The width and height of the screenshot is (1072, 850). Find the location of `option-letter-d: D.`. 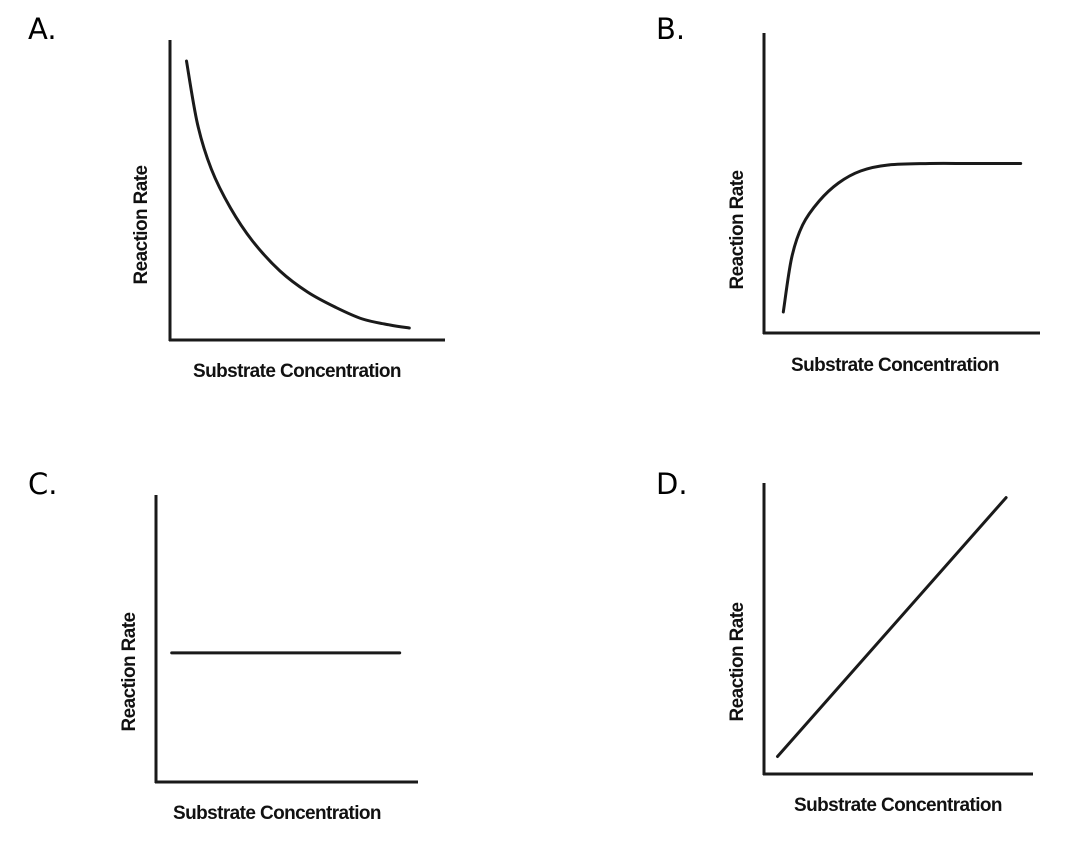

option-letter-d: D. is located at coordinates (672, 484).